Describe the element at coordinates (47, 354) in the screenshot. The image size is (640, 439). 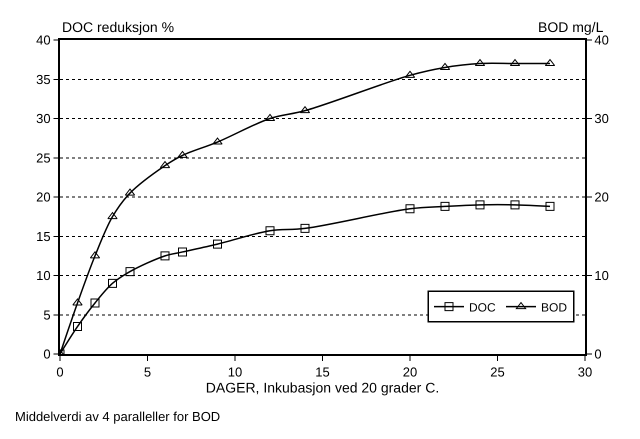
I see `y-tick-label: 0` at that location.